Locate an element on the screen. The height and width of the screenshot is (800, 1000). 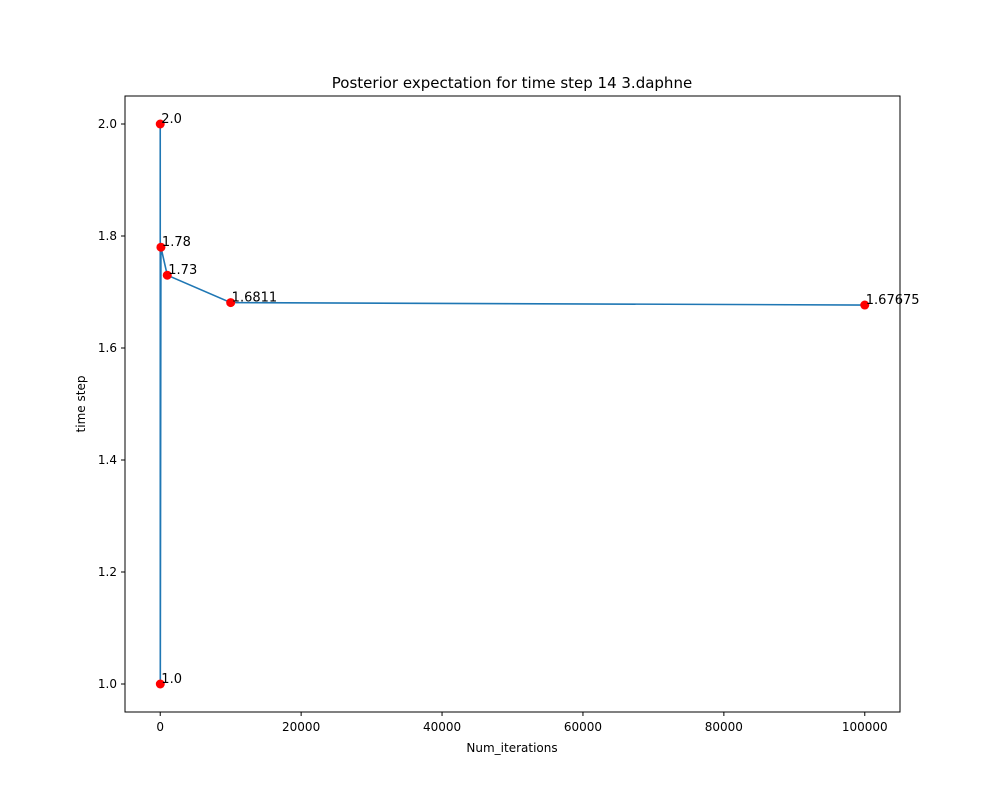
y-tick-label: 1.2 is located at coordinates (107, 572).